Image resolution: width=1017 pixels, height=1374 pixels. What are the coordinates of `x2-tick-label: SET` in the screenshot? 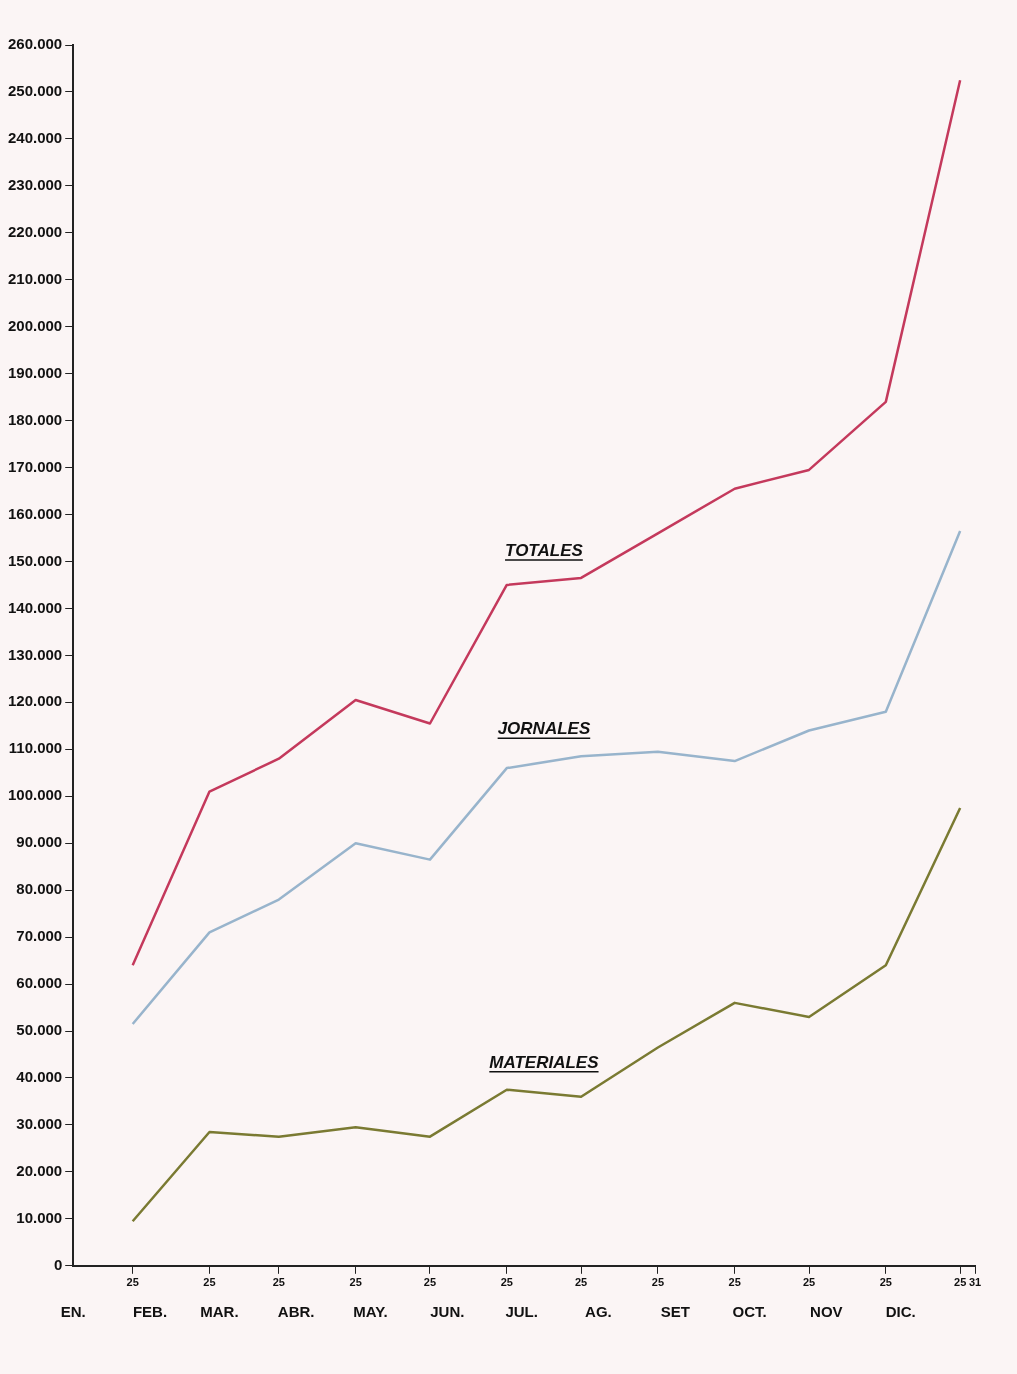 It's located at (675, 1312).